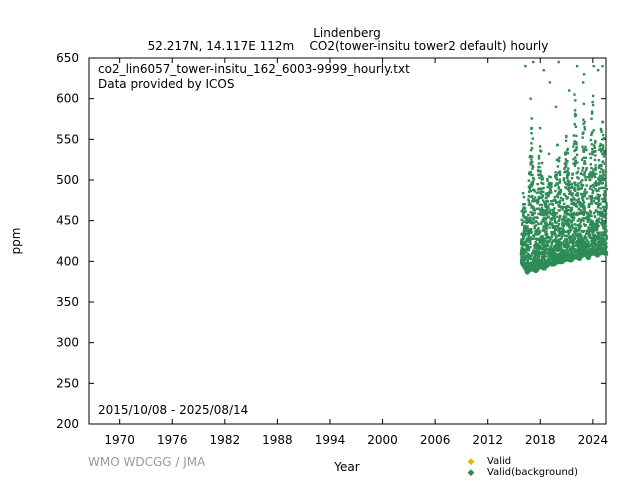 The height and width of the screenshot is (484, 640). Describe the element at coordinates (147, 462) in the screenshot. I see `credit-text: WMO WDCGG / JMA` at that location.